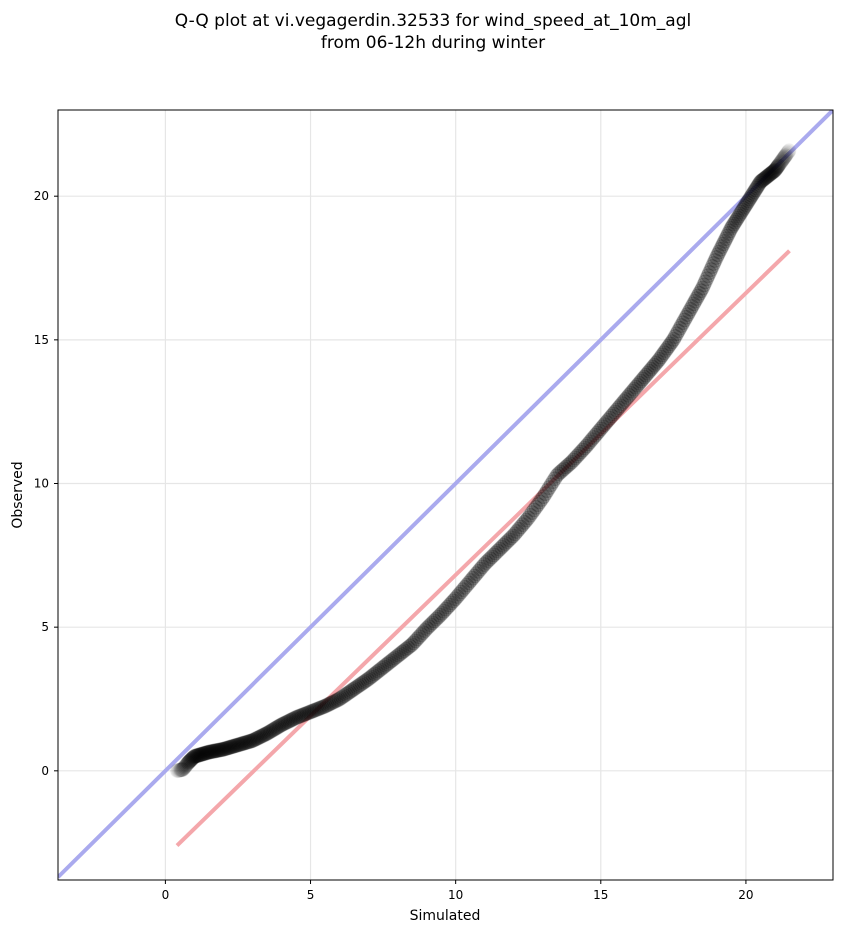 Image resolution: width=843 pixels, height=938 pixels. Describe the element at coordinates (41, 484) in the screenshot. I see `y-tick-label: 10` at that location.